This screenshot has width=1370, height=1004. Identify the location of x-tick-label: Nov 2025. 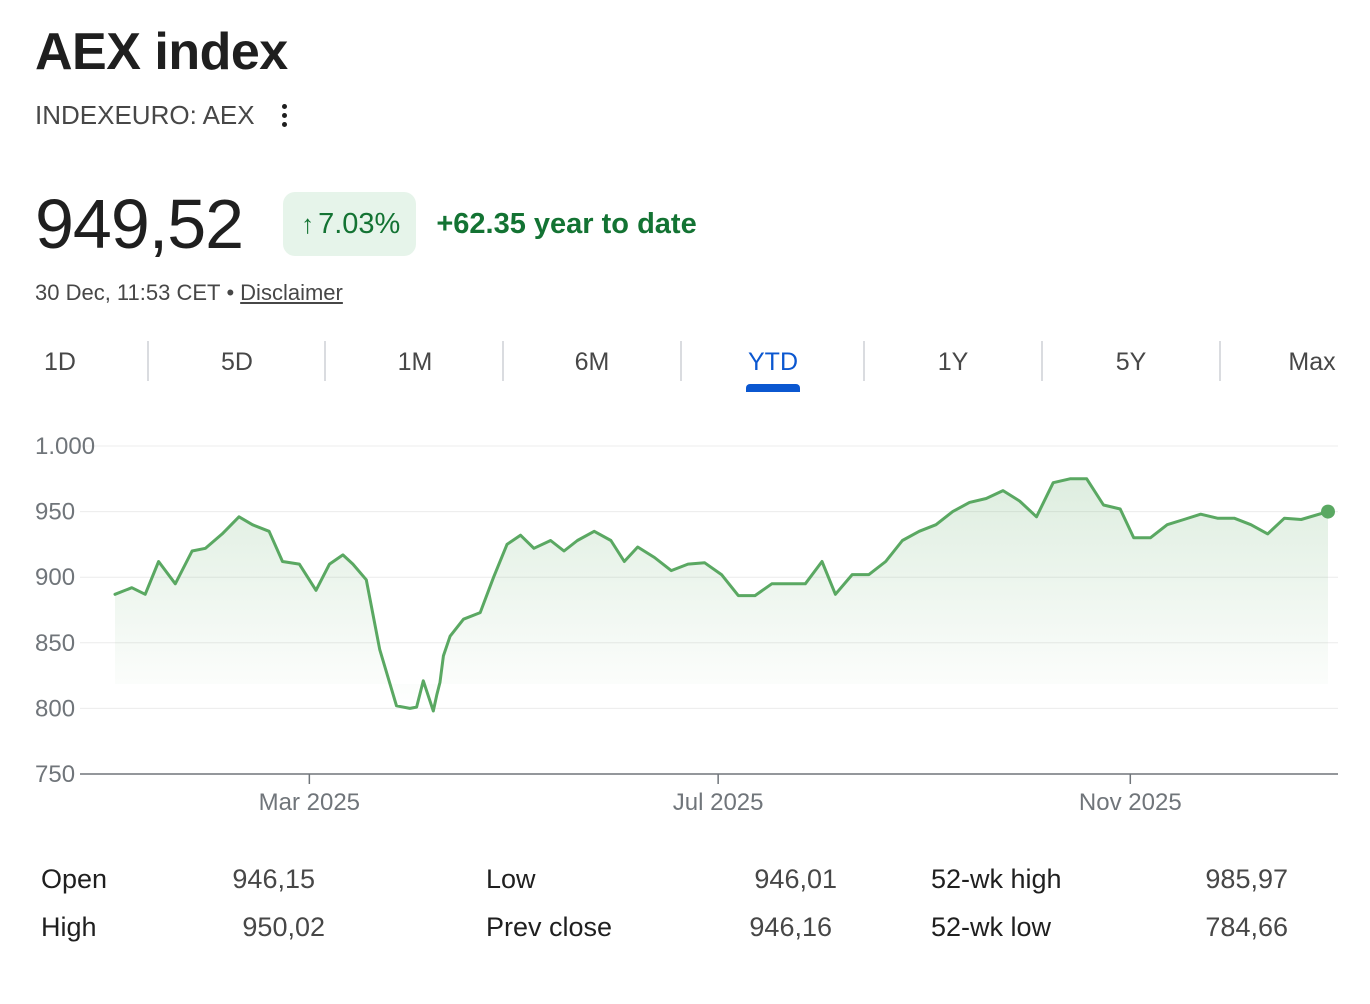
(1130, 802).